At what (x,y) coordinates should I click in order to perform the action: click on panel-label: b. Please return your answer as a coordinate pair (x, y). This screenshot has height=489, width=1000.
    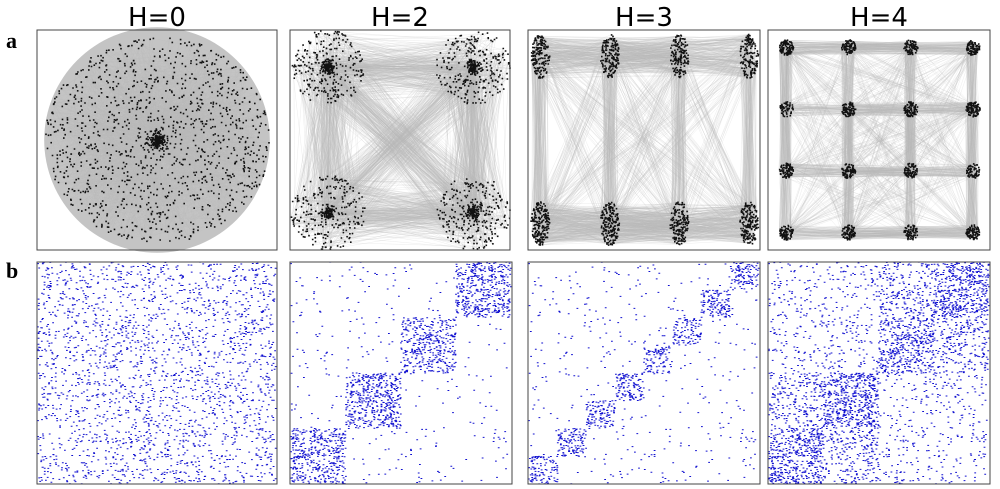
    Looking at the image, I should click on (12, 270).